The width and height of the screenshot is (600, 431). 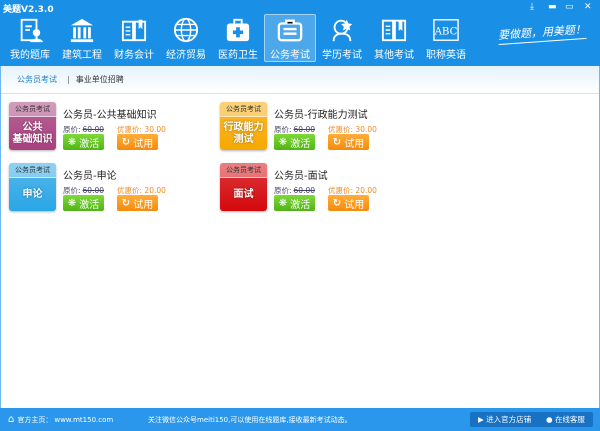 I want to click on question-bank-icon, so click(x=31, y=30).